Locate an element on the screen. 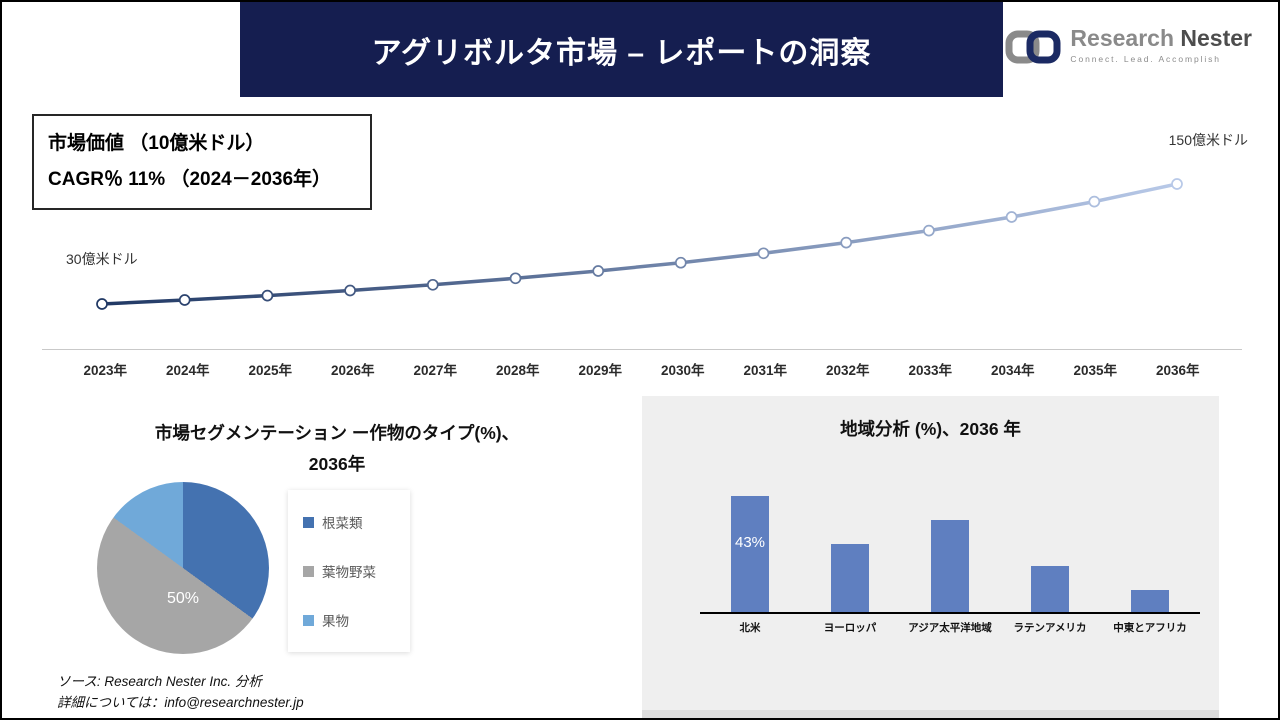  x-axis-label-1: 2024年 is located at coordinates (187, 370).